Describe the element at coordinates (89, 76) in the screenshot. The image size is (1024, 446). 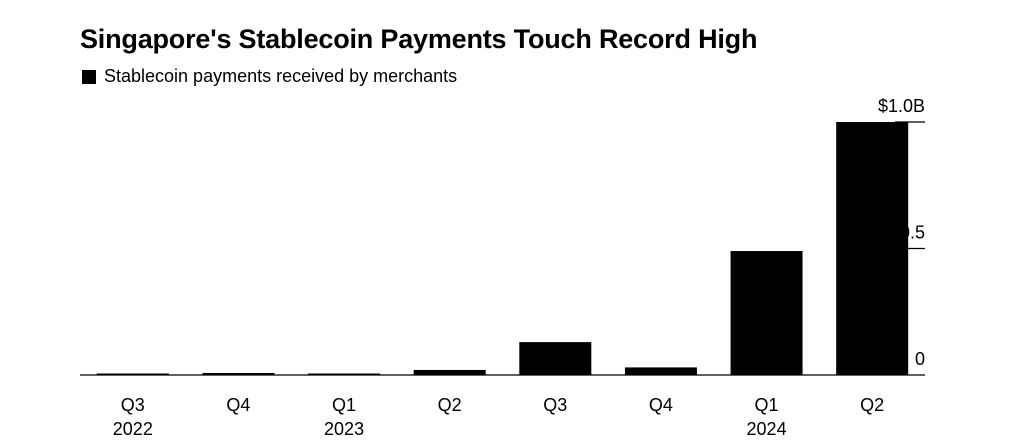
I see `legend-swatch` at that location.